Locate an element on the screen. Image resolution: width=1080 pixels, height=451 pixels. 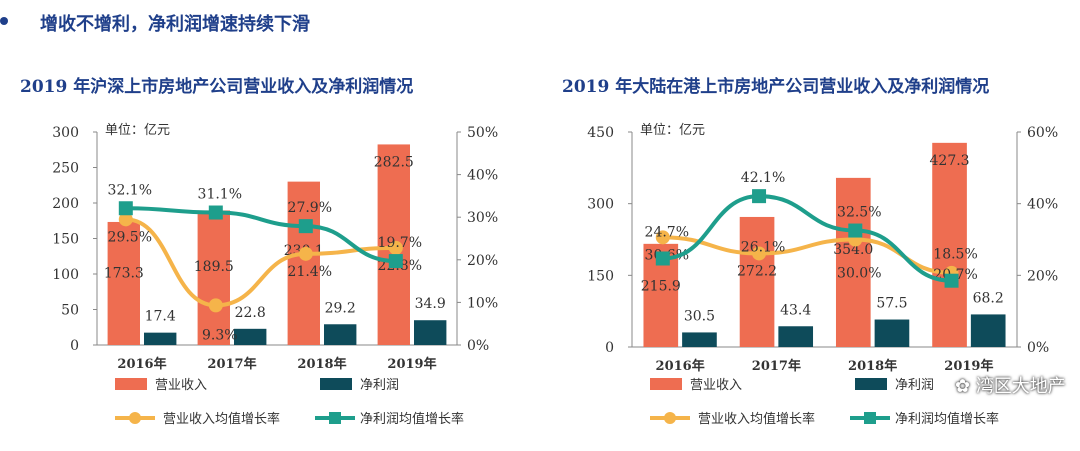
bar-label-profit: 57.5 is located at coordinates (891, 304).